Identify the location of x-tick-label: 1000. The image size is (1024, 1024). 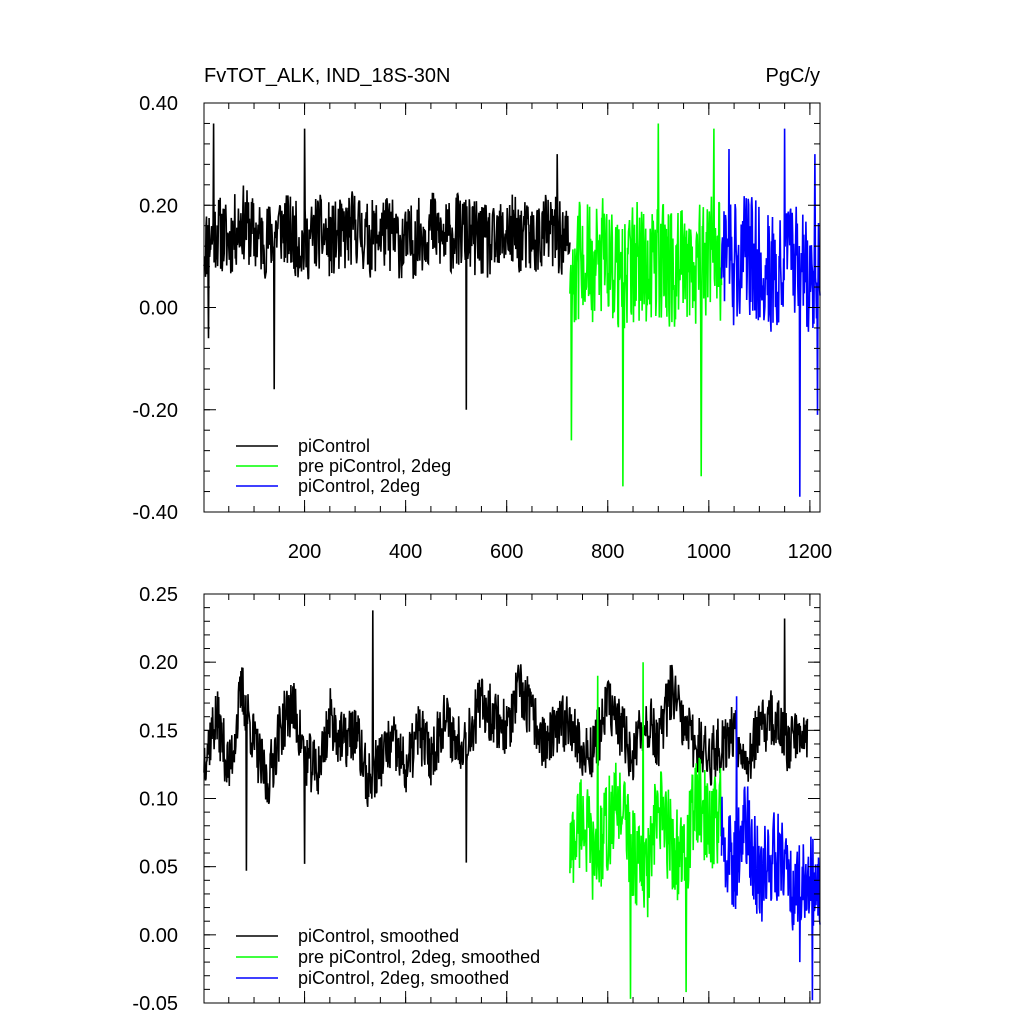
(709, 552).